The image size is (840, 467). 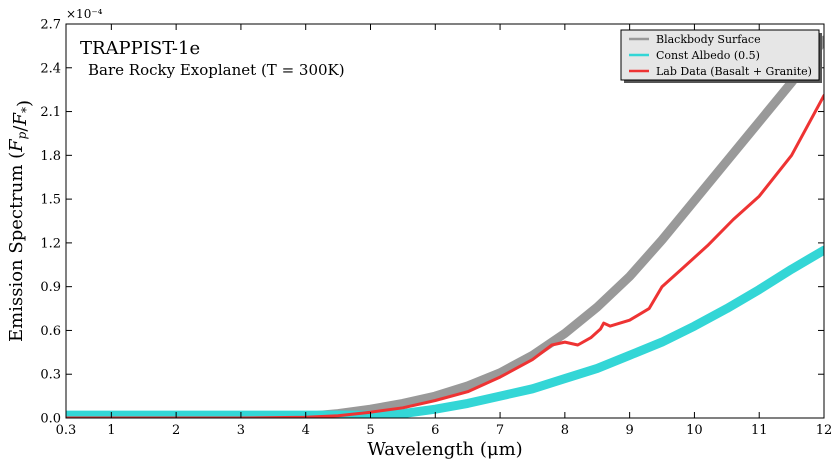 I want to click on x-tick-label: 0.3, so click(x=66, y=430).